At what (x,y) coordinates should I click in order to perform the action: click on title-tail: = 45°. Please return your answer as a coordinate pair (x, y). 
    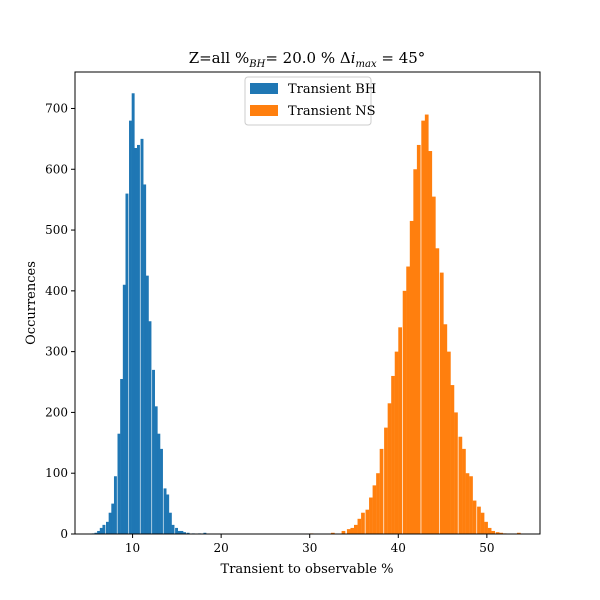
    Looking at the image, I should click on (401, 58).